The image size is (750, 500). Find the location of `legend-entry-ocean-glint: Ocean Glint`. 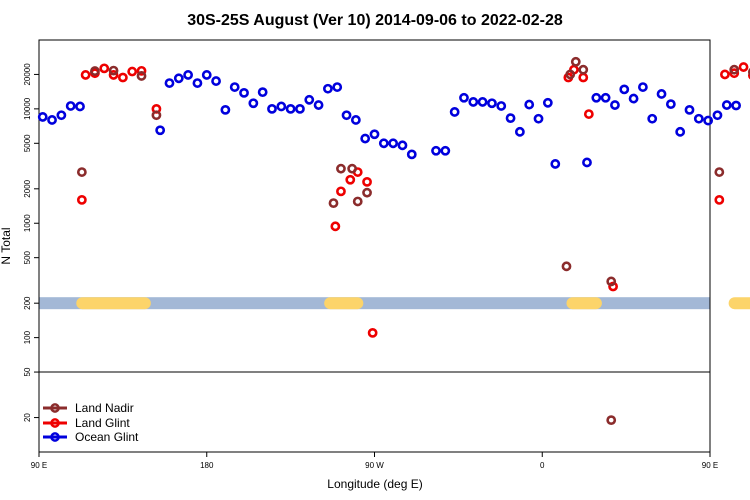

legend-entry-ocean-glint: Ocean Glint is located at coordinates (91, 437).